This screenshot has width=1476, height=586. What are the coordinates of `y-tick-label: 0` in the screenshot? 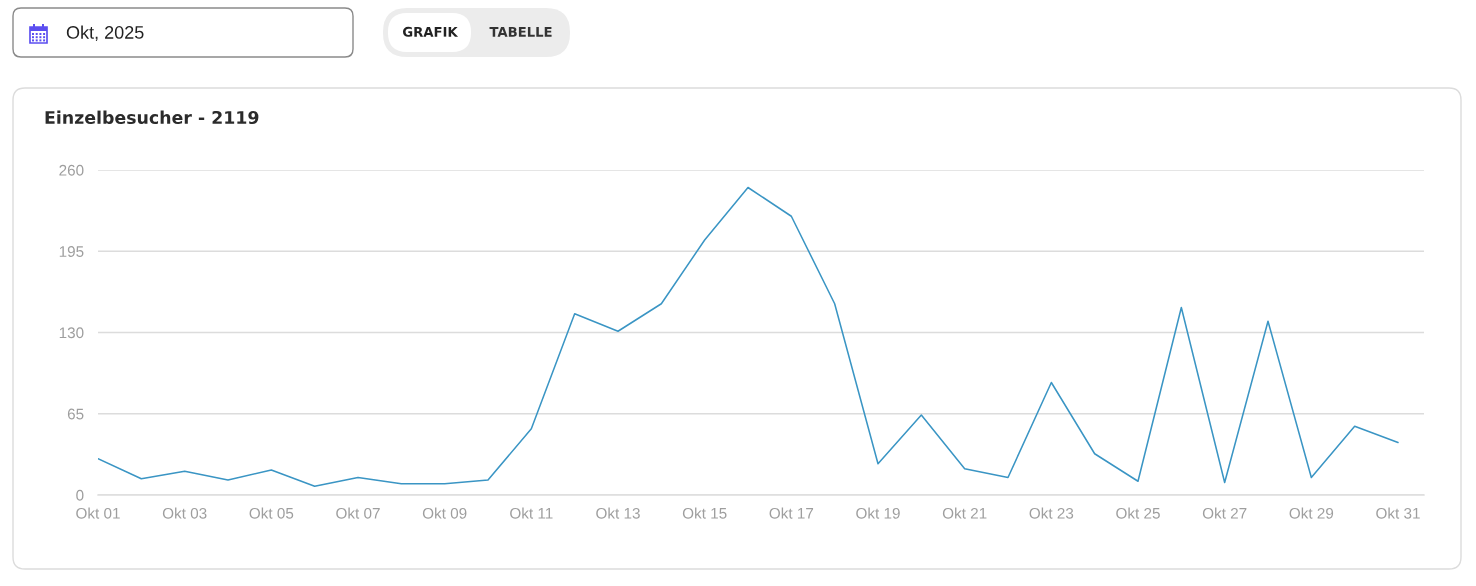 It's located at (80, 495).